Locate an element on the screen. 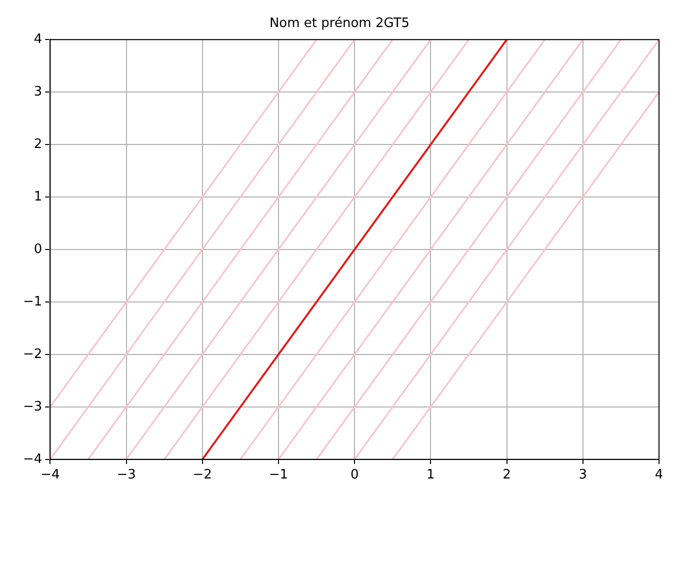 Image resolution: width=689 pixels, height=564 pixels. chart-title: Nom et prénom 2GT5 is located at coordinates (339, 24).